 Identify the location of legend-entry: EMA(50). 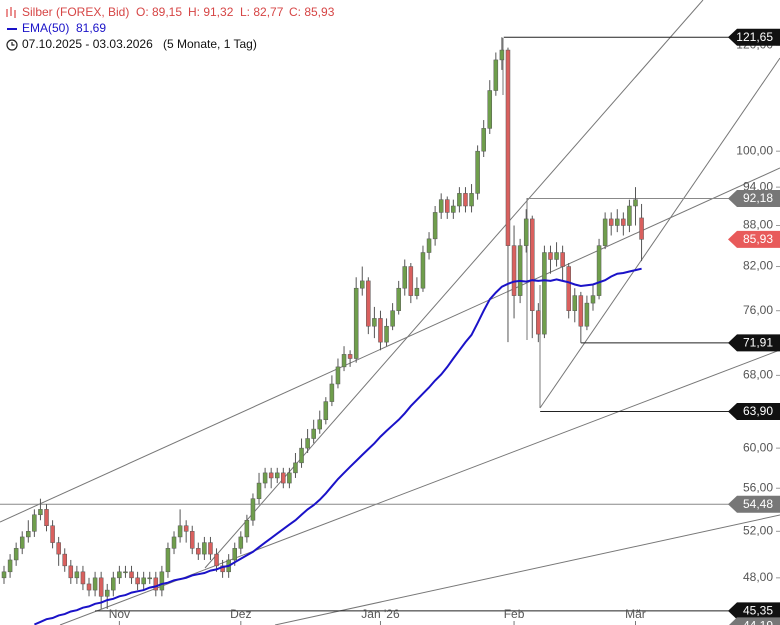
(45, 28).